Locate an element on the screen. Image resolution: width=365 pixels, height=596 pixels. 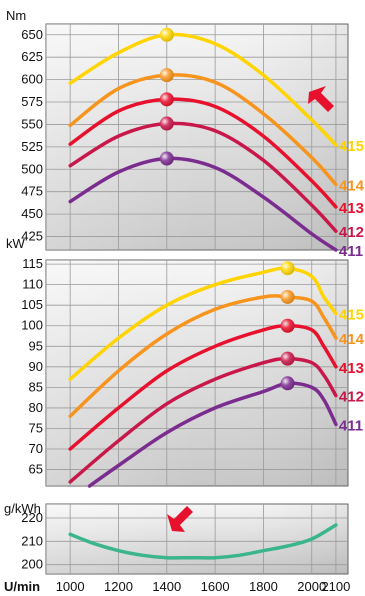
y-tick-label: 85 is located at coordinates (36, 386).